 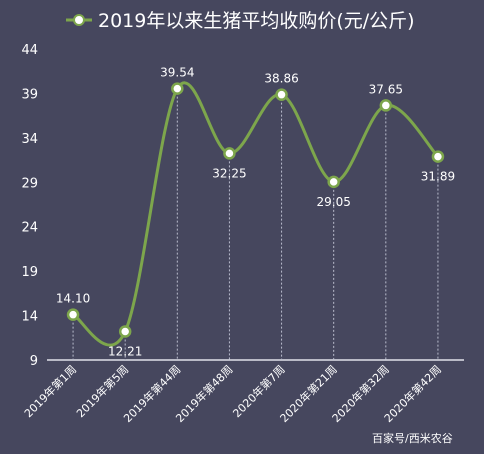 I want to click on legend: 2019年以来生猪平均收购价(元/公斤), so click(x=240, y=21).